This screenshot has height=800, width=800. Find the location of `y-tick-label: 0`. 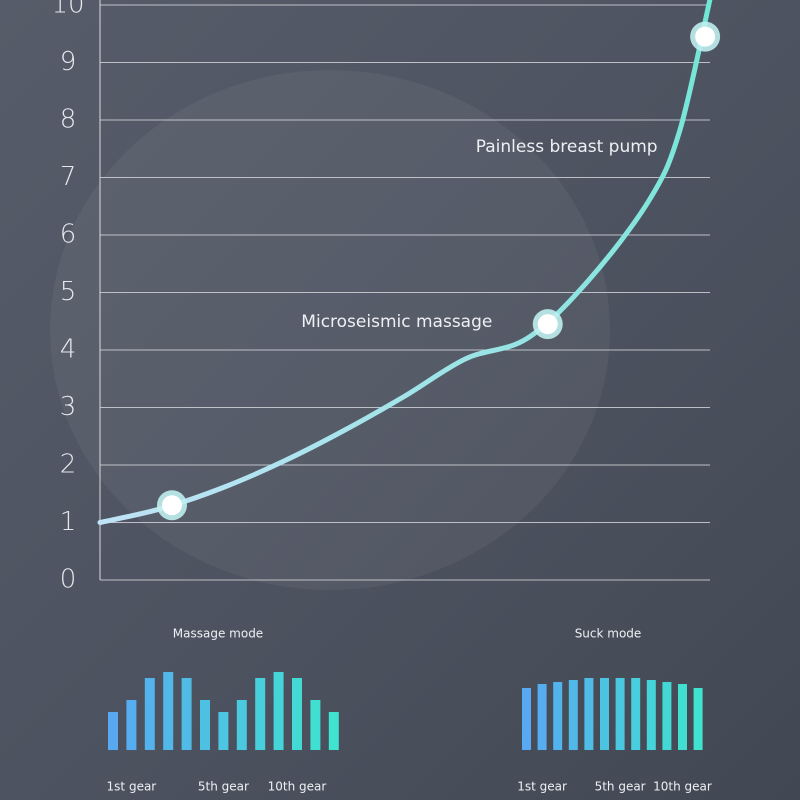

y-tick-label: 0 is located at coordinates (68, 580).